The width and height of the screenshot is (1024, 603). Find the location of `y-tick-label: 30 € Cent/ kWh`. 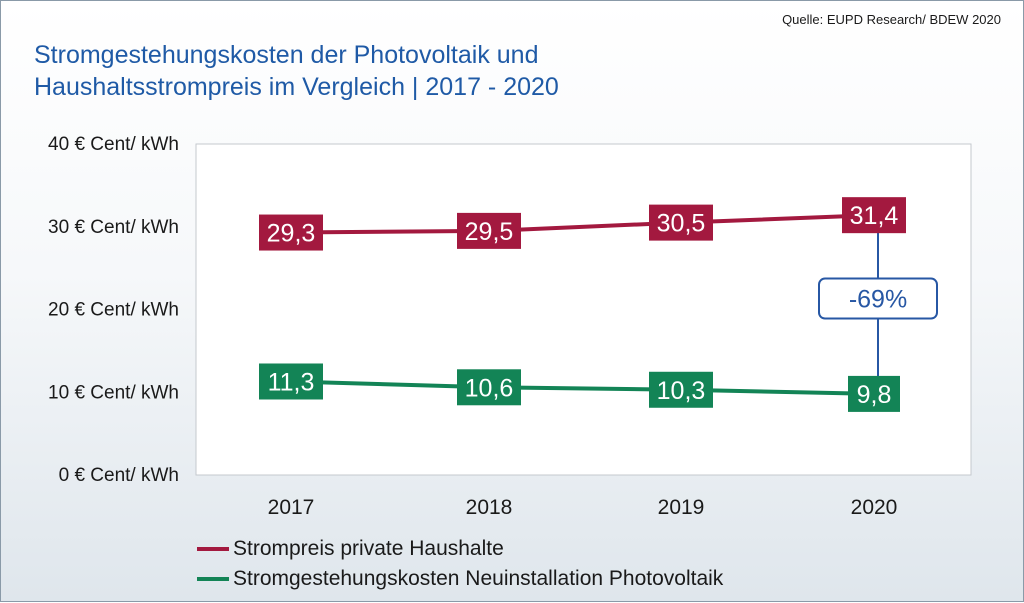

y-tick-label: 30 € Cent/ kWh is located at coordinates (113, 227).